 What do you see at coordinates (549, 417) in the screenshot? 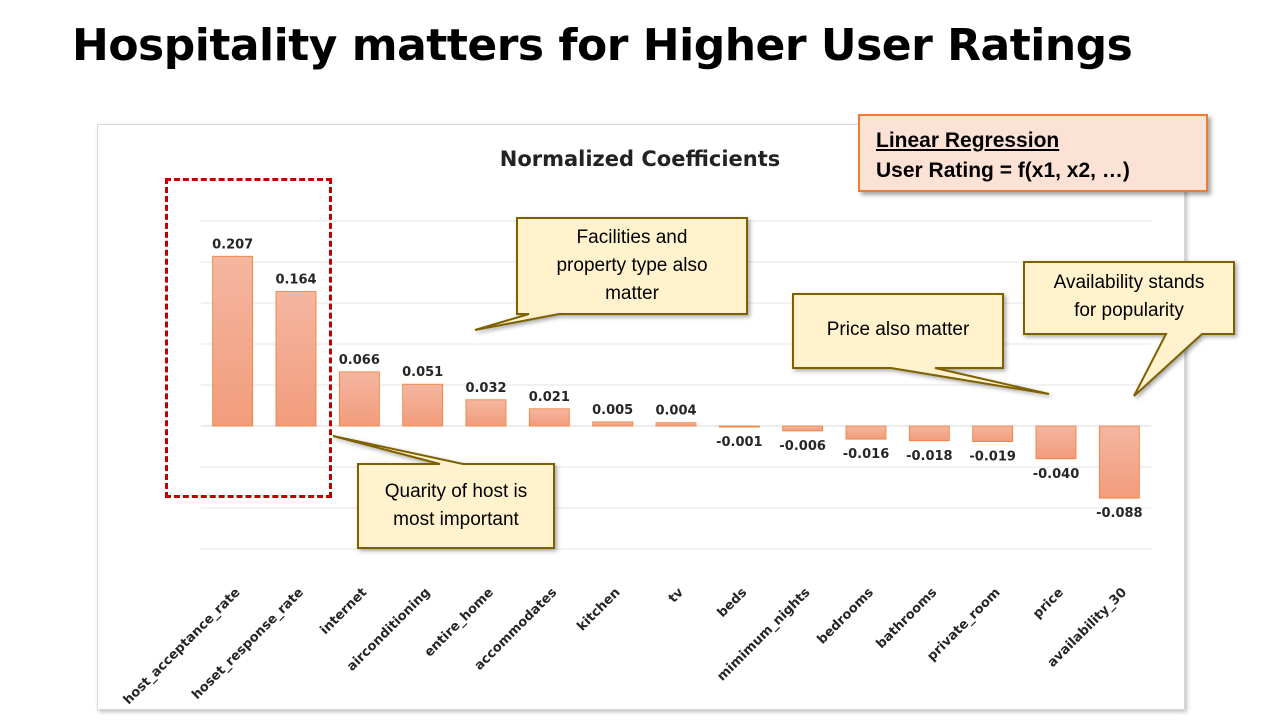
I see `bar-accommodates` at bounding box center [549, 417].